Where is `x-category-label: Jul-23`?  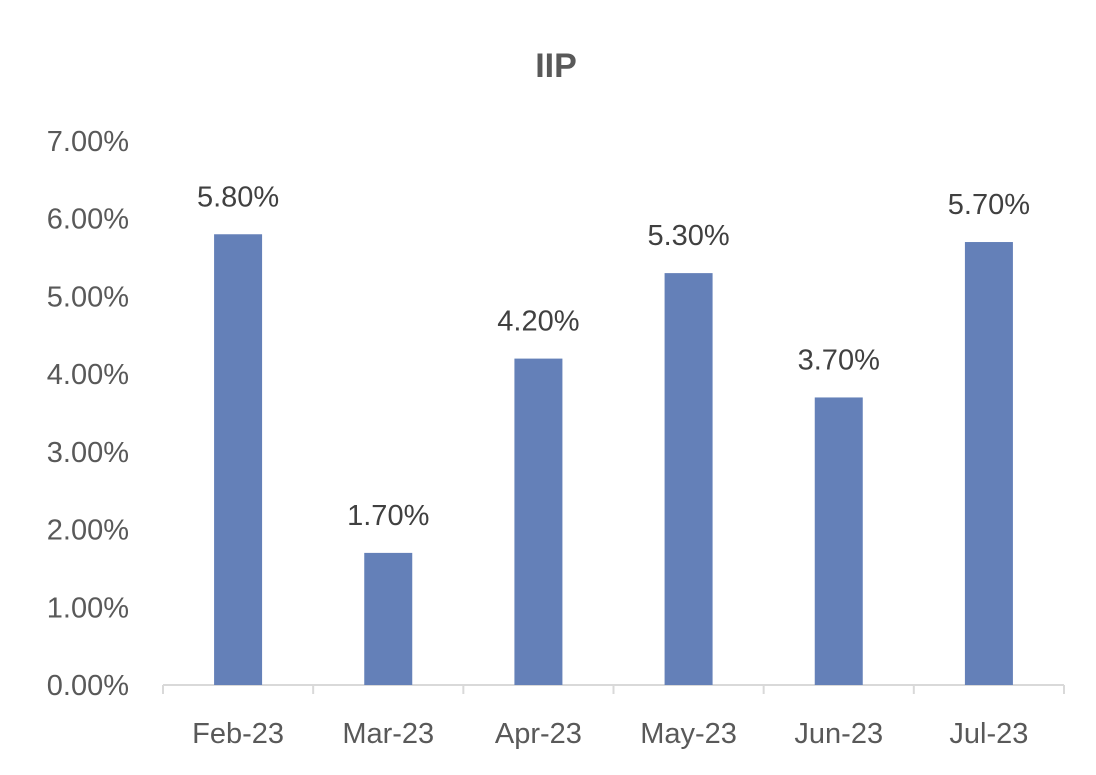 x-category-label: Jul-23 is located at coordinates (988, 734).